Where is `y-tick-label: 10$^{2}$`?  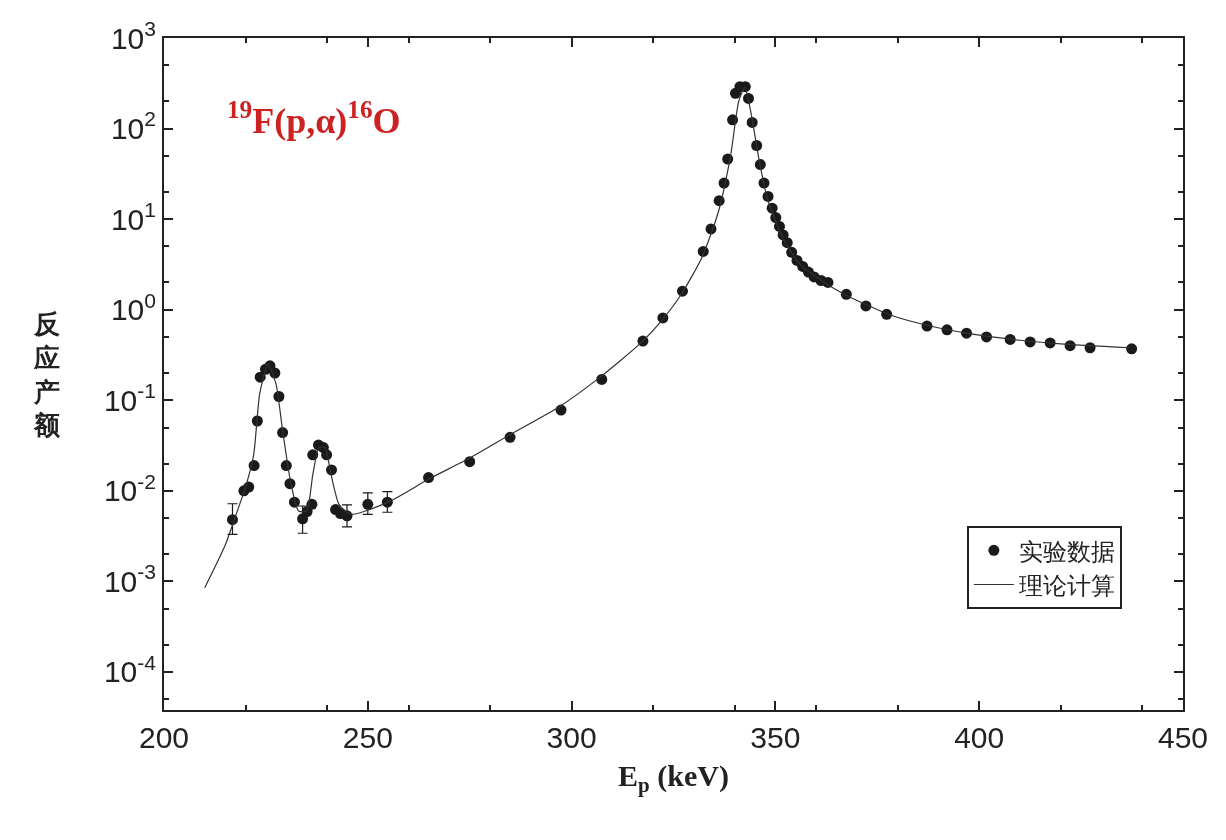 y-tick-label: 10$^{2}$ is located at coordinates (133, 126).